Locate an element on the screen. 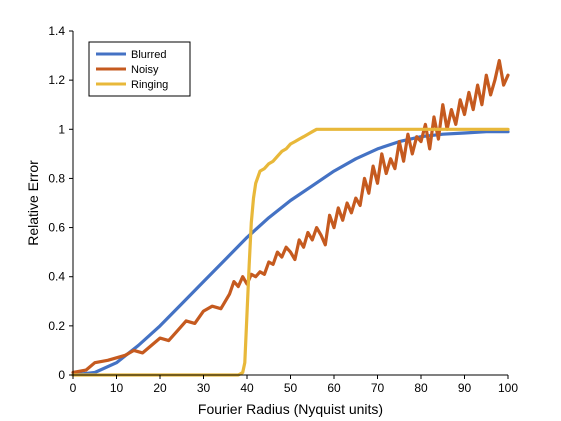 Image resolution: width=561 pixels, height=421 pixels. x-tick-label: 10 is located at coordinates (117, 388).